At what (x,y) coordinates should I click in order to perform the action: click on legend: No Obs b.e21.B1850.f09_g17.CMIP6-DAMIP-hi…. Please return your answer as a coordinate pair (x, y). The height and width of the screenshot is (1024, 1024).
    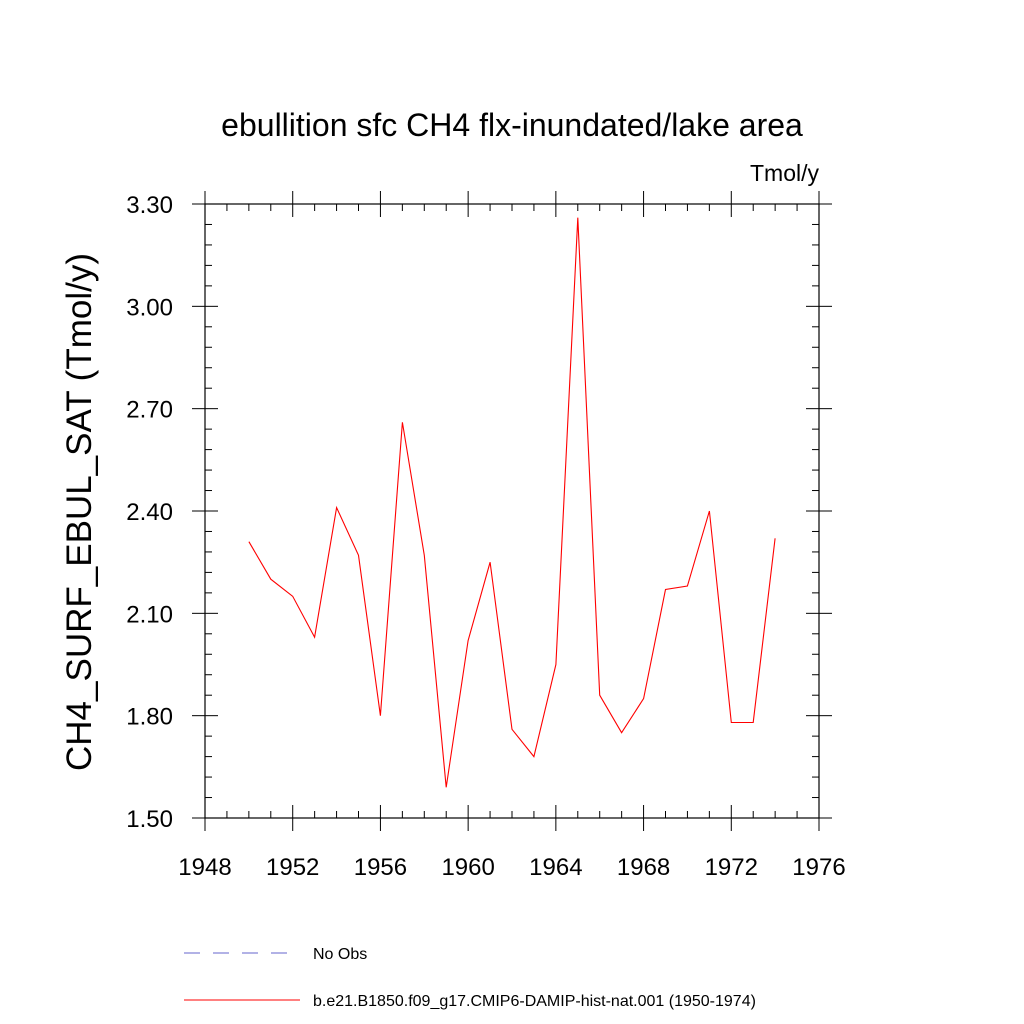
    Looking at the image, I should click on (470, 978).